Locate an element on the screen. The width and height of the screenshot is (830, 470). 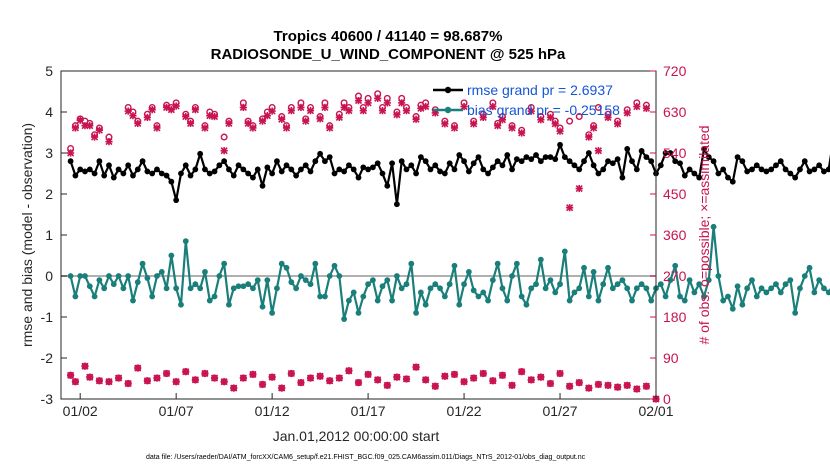
y-right-tick-label: 720 is located at coordinates (675, 71).